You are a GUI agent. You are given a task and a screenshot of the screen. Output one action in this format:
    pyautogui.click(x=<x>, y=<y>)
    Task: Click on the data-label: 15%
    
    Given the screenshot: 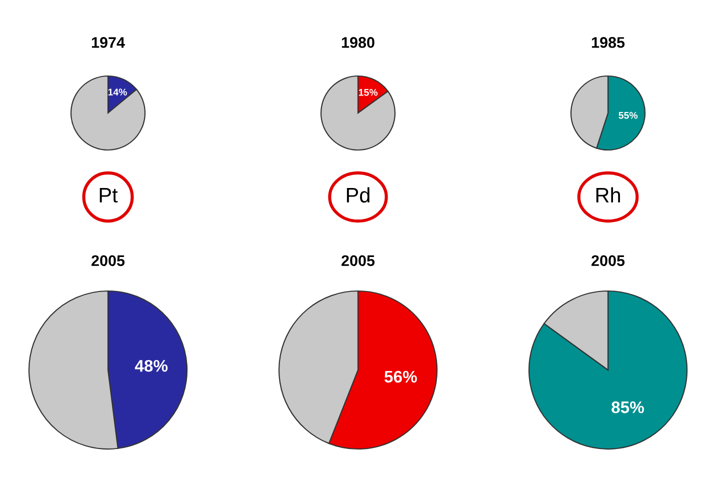 What is the action you would take?
    pyautogui.click(x=368, y=92)
    